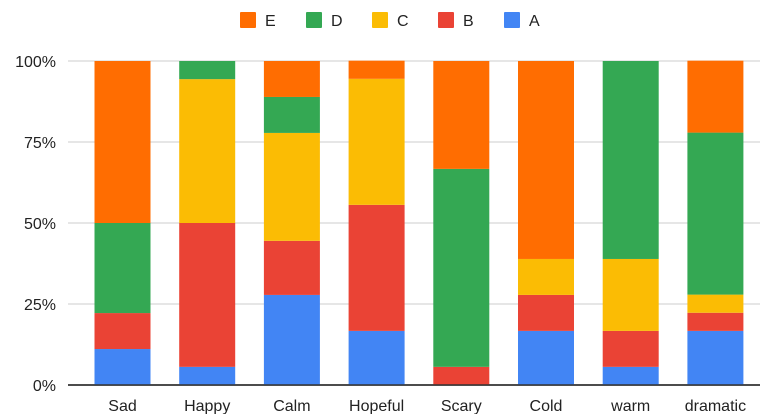  Describe the element at coordinates (258, 21) in the screenshot. I see `legend-item-e: E` at that location.